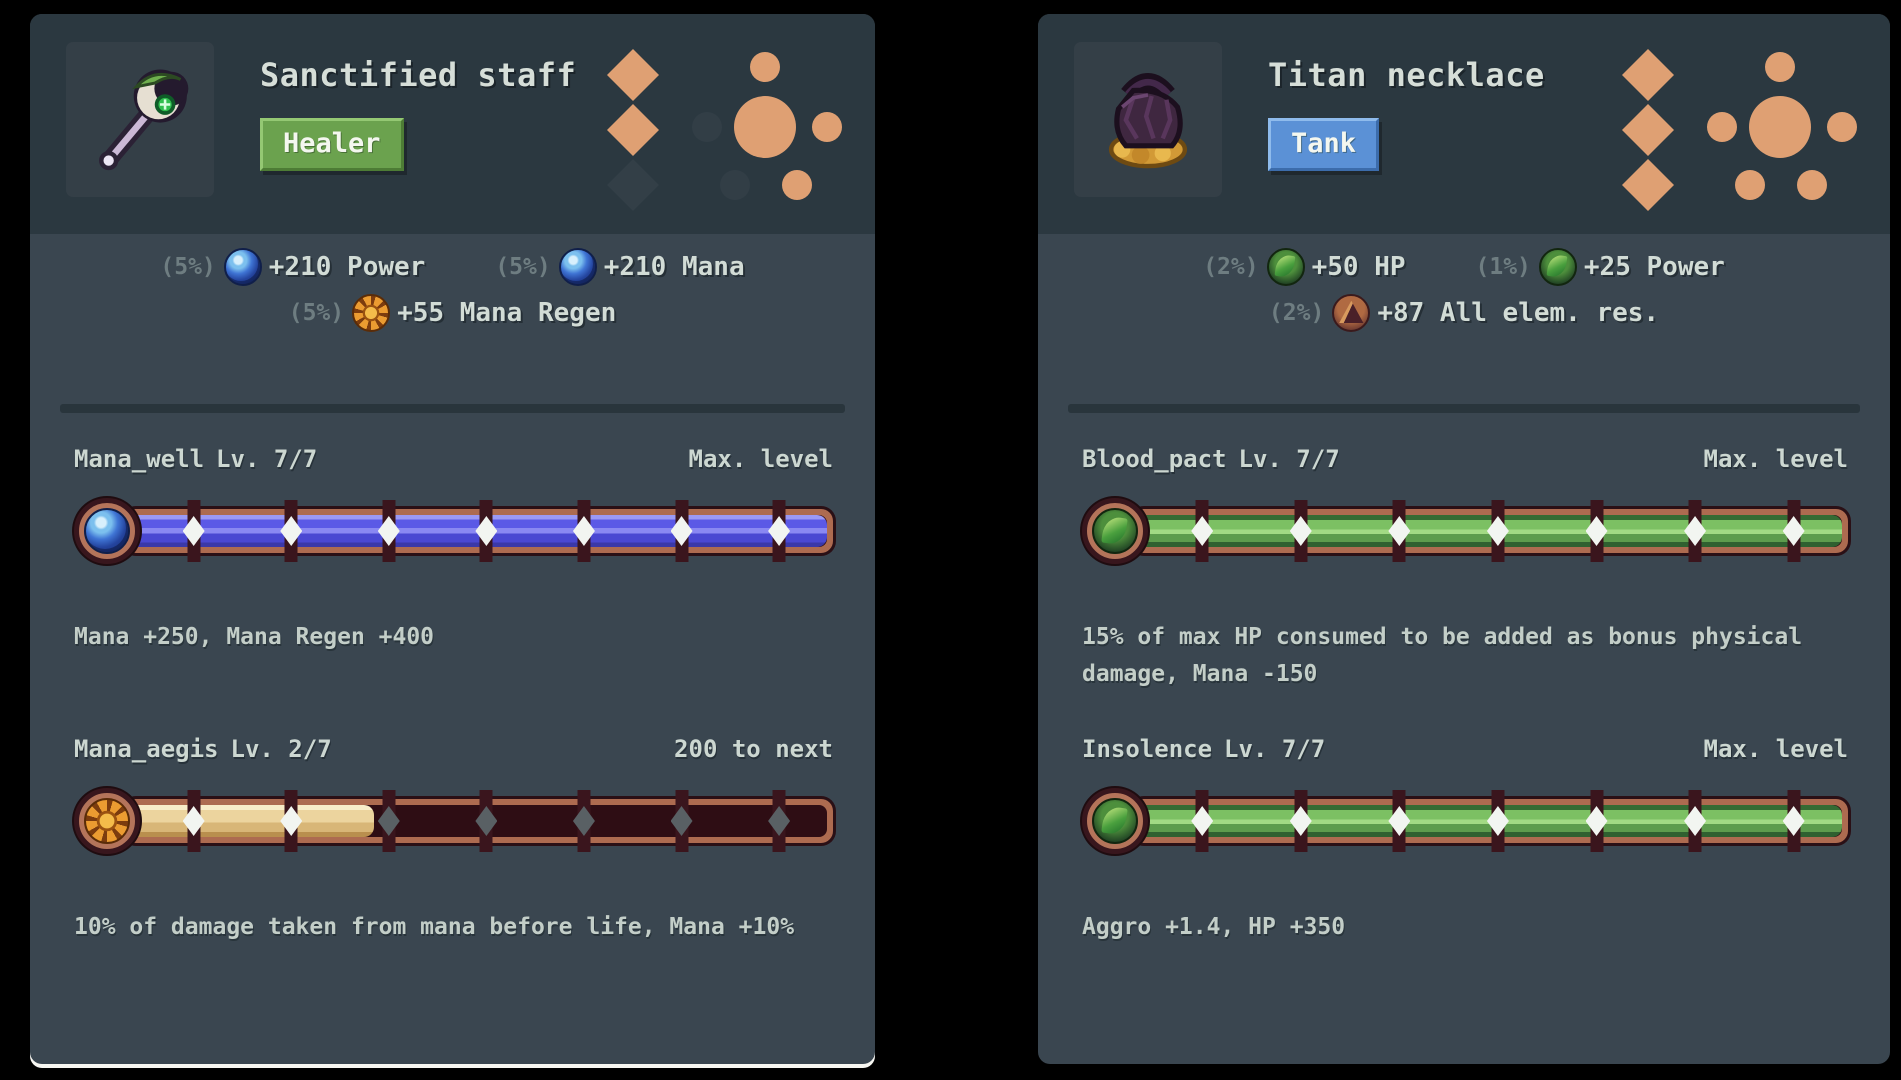 The image size is (1901, 1080). What do you see at coordinates (1518, 313) in the screenshot?
I see `stat-label: +87 All elem. res.` at bounding box center [1518, 313].